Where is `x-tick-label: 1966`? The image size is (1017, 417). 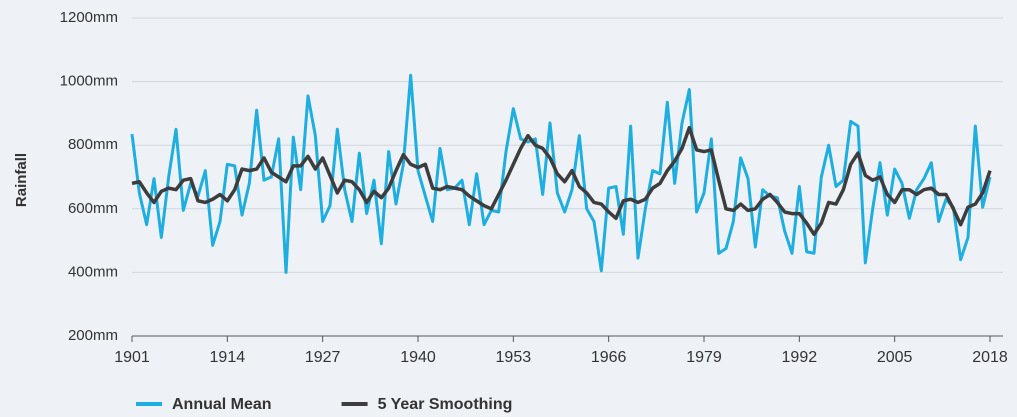
x-tick-label: 1966 is located at coordinates (609, 357).